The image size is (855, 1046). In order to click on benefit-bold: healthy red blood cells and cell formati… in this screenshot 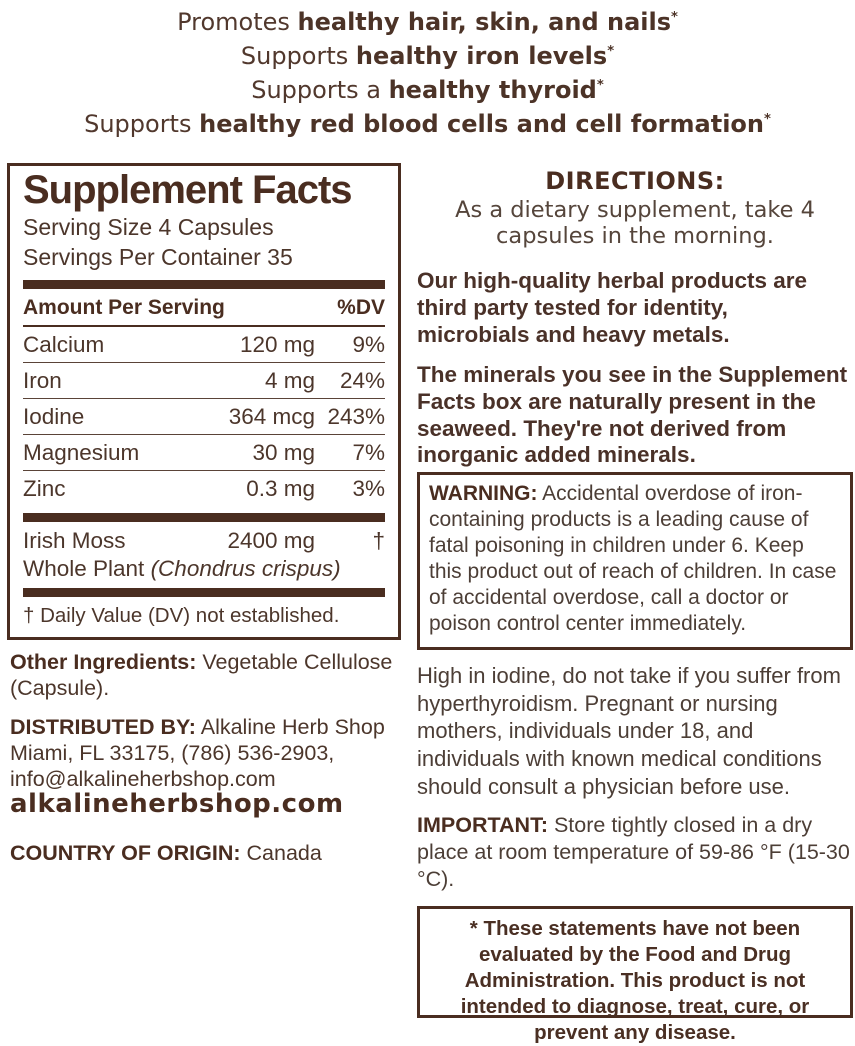, I will do `click(481, 124)`.